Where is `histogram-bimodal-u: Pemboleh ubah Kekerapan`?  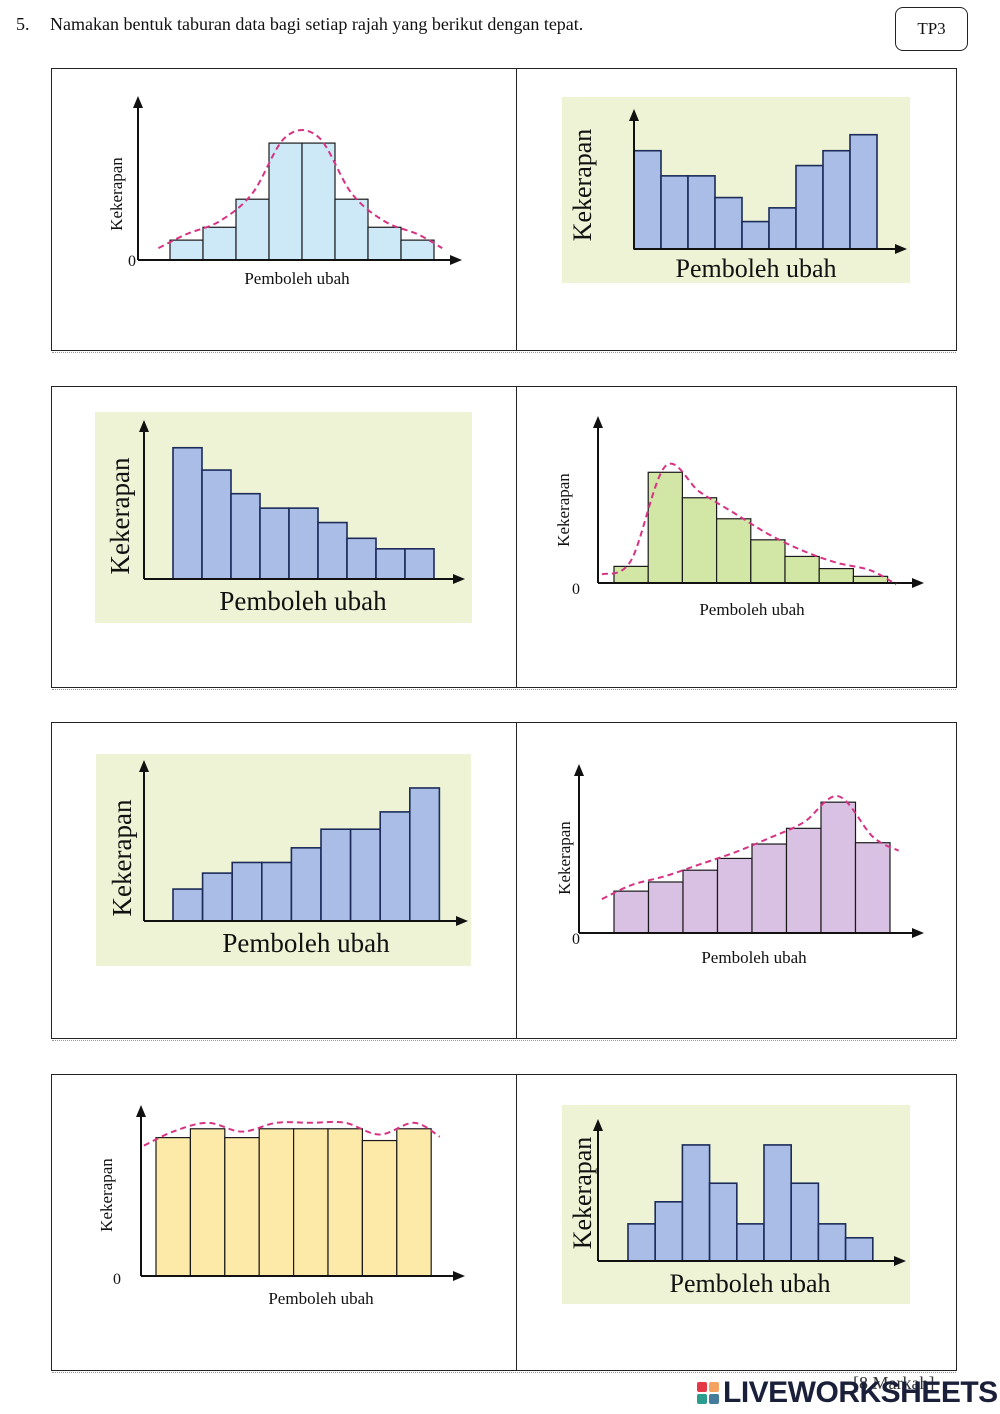
histogram-bimodal-u: Pemboleh ubah Kekerapan is located at coordinates (736, 190).